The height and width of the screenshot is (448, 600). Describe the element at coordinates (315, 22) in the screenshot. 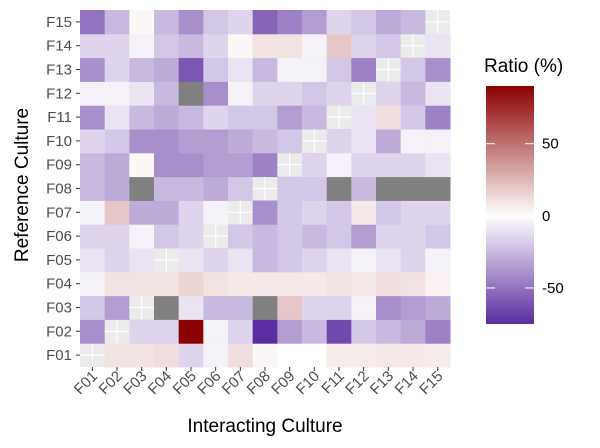

I see `cell-F15-F10` at that location.